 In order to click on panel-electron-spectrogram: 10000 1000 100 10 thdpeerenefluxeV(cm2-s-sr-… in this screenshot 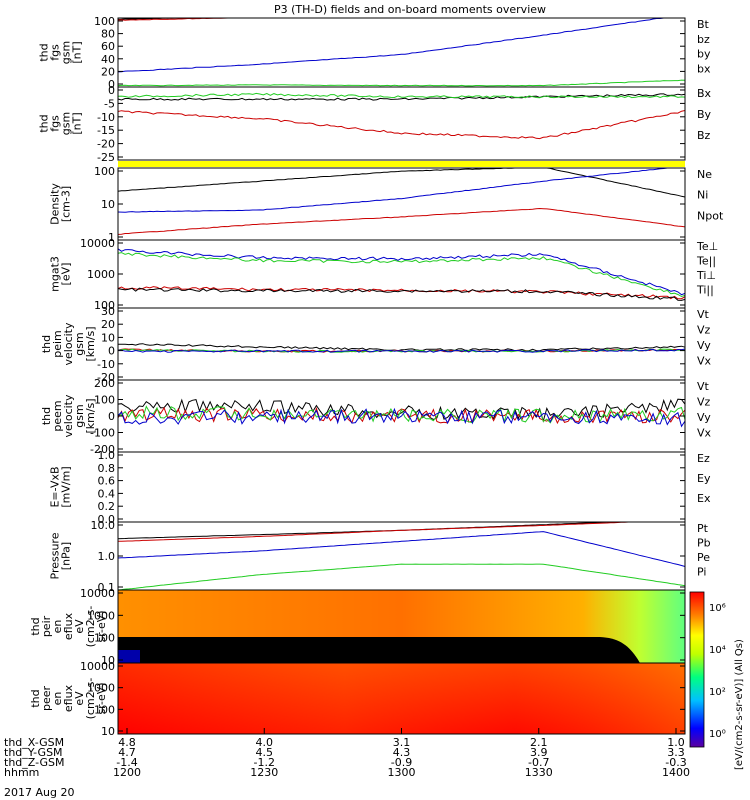, I will do `click(357, 699)`.